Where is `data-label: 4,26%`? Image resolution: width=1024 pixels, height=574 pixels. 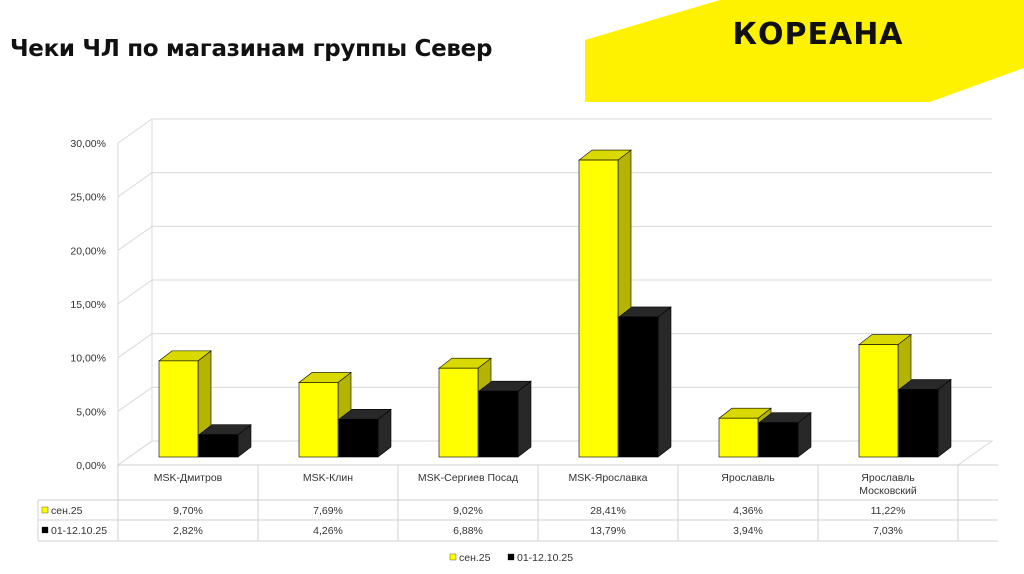 data-label: 4,26% is located at coordinates (328, 531).